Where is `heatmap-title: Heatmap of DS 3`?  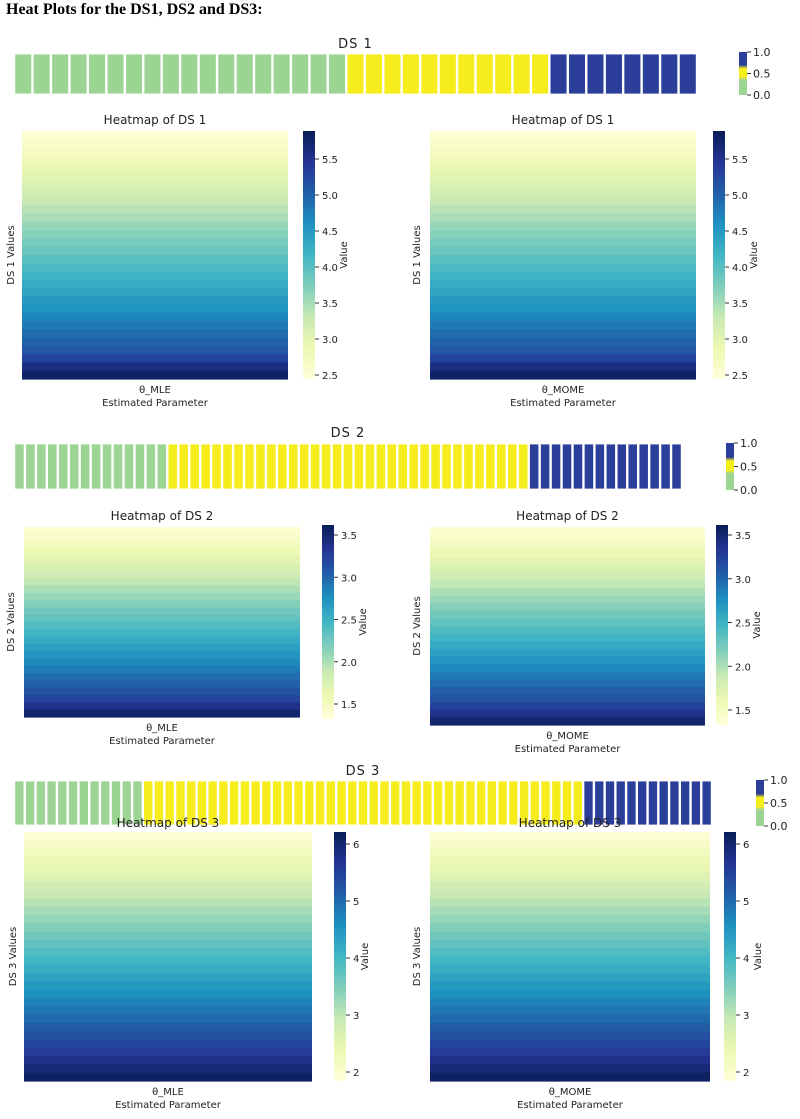
heatmap-title: Heatmap of DS 3 is located at coordinates (168, 823).